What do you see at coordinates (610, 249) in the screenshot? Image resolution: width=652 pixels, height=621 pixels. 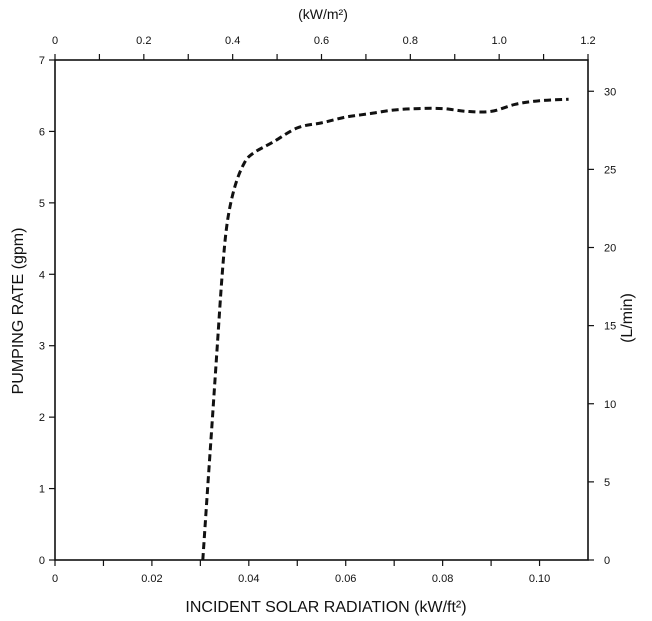 I see `y2-tick-label: 20` at bounding box center [610, 249].